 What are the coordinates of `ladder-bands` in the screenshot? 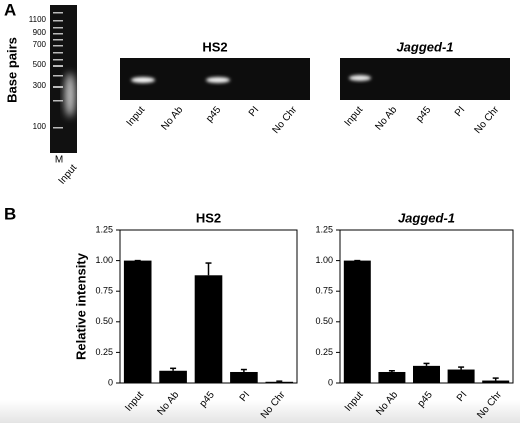 It's located at (58, 70).